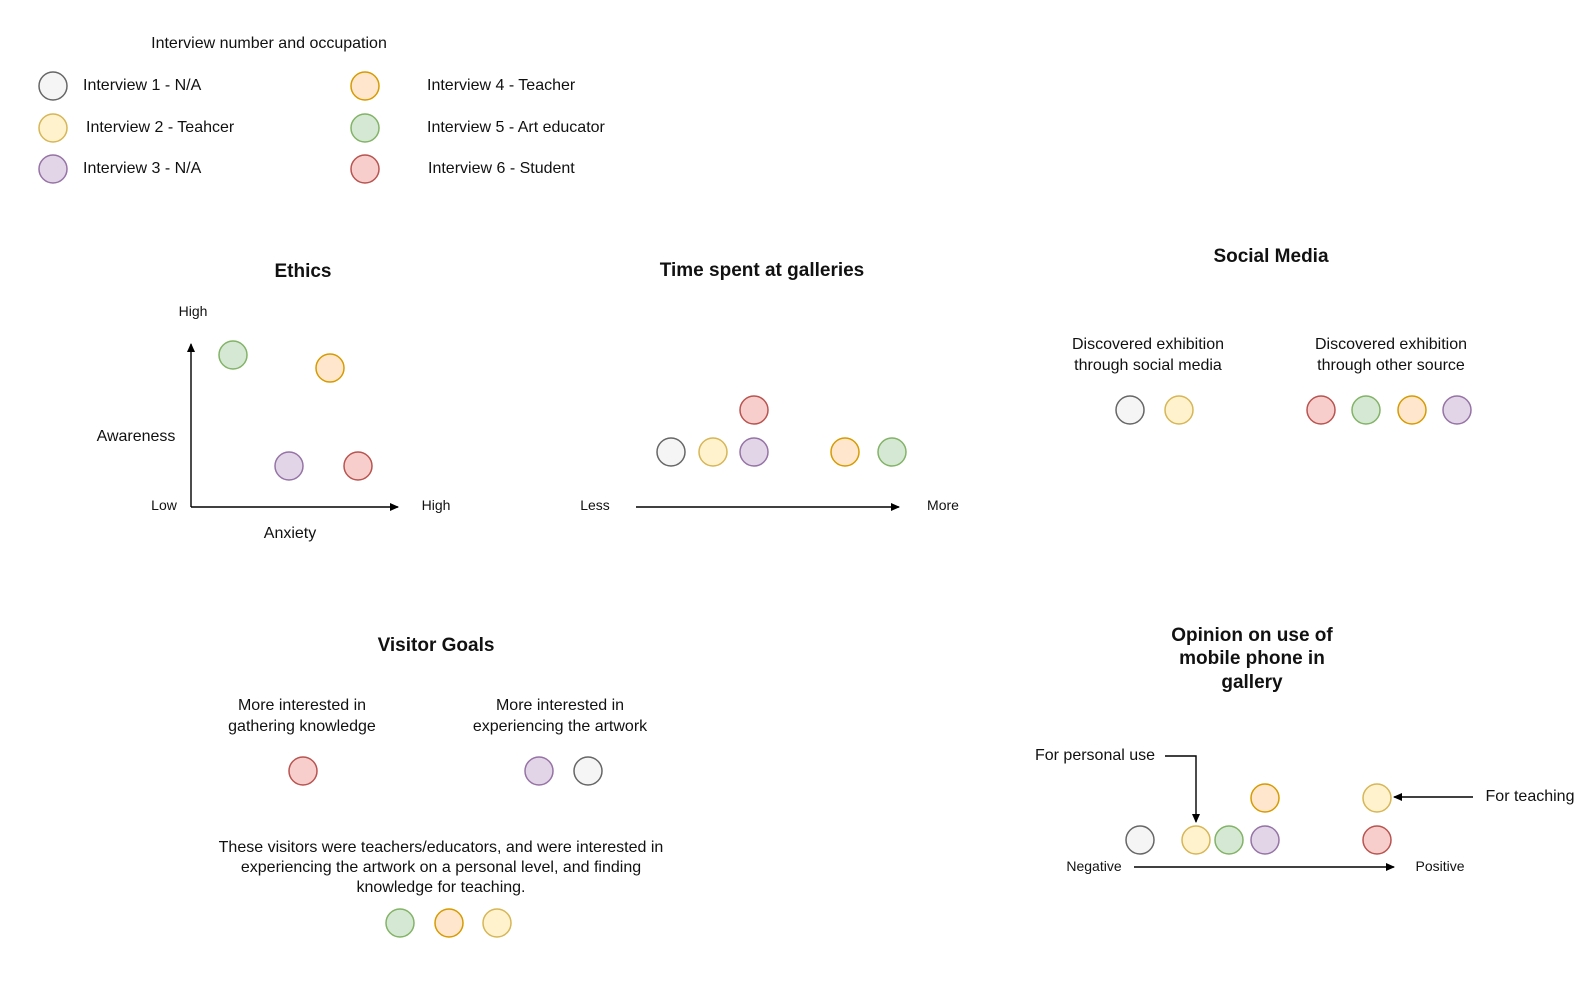  Describe the element at coordinates (560, 705) in the screenshot. I see `artwork-group-label-line1: More interested in` at that location.